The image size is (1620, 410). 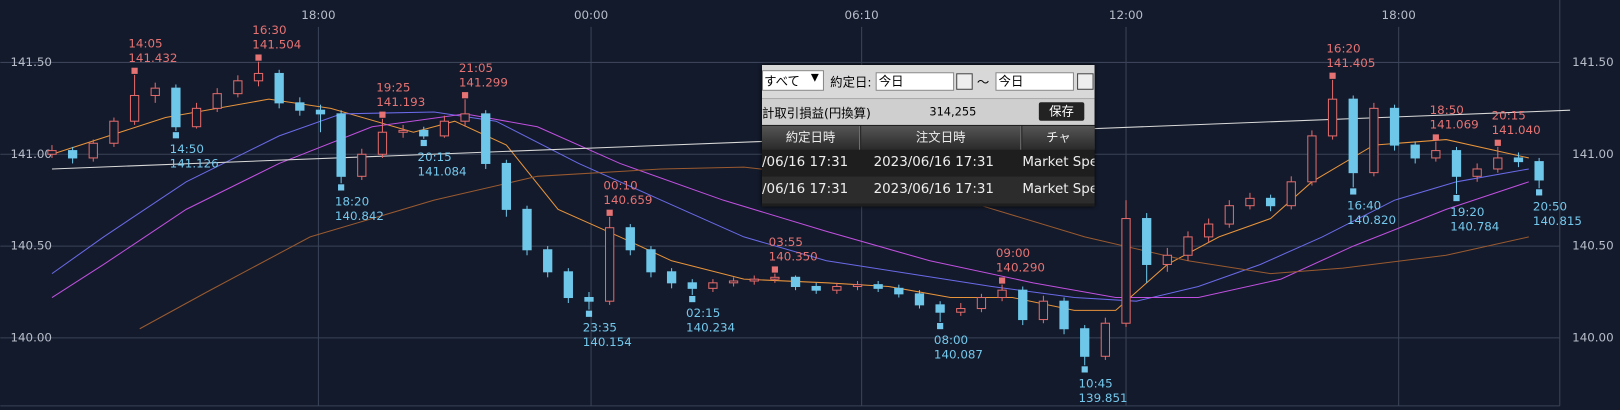 What do you see at coordinates (1467, 212) in the screenshot?
I see `annotation-time: 19:20` at bounding box center [1467, 212].